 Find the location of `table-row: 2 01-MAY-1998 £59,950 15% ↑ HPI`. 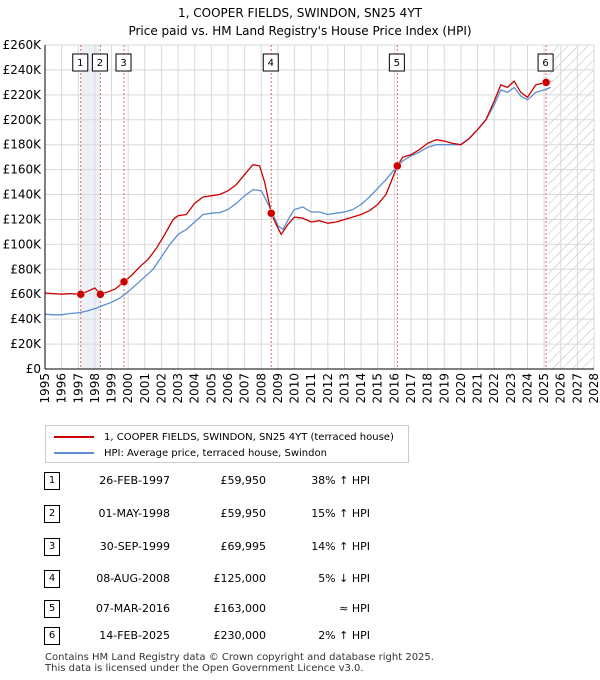

table-row: 2 01-MAY-1998 £59,950 15% ↑ HPI is located at coordinates (244, 513).